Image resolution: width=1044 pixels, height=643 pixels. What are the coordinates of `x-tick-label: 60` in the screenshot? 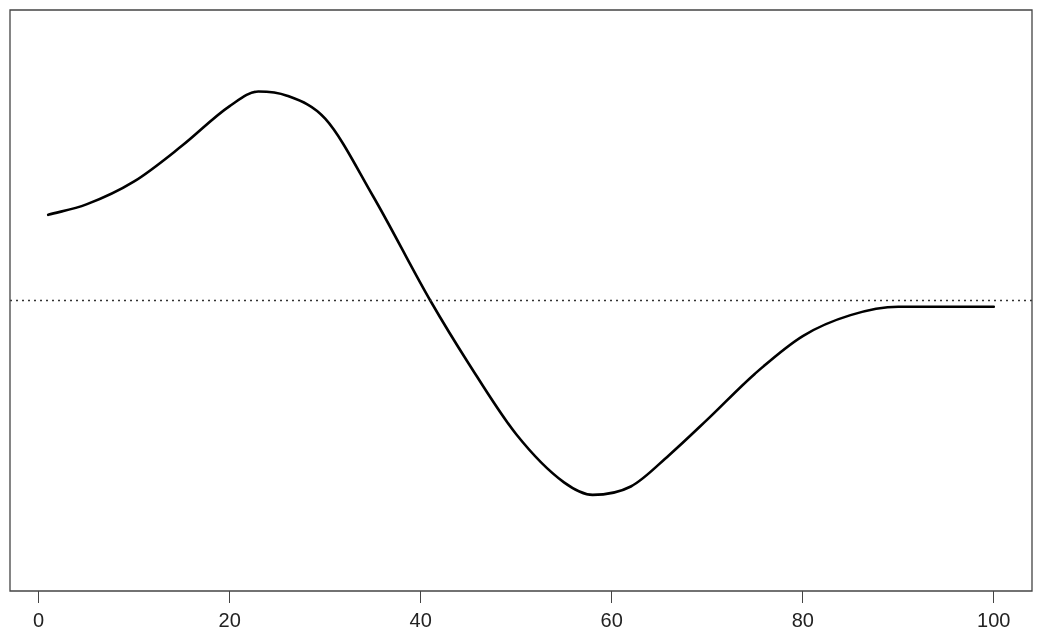 It's located at (611, 619).